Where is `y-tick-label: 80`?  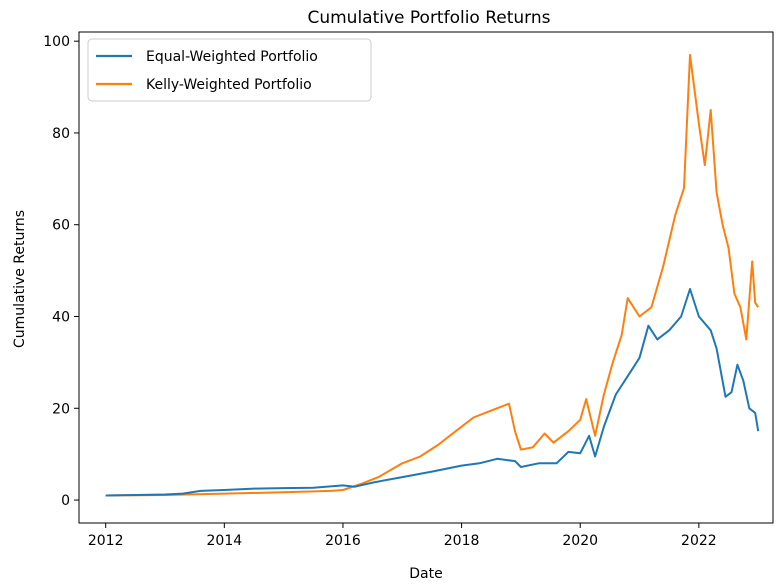
y-tick-label: 80 is located at coordinates (61, 134).